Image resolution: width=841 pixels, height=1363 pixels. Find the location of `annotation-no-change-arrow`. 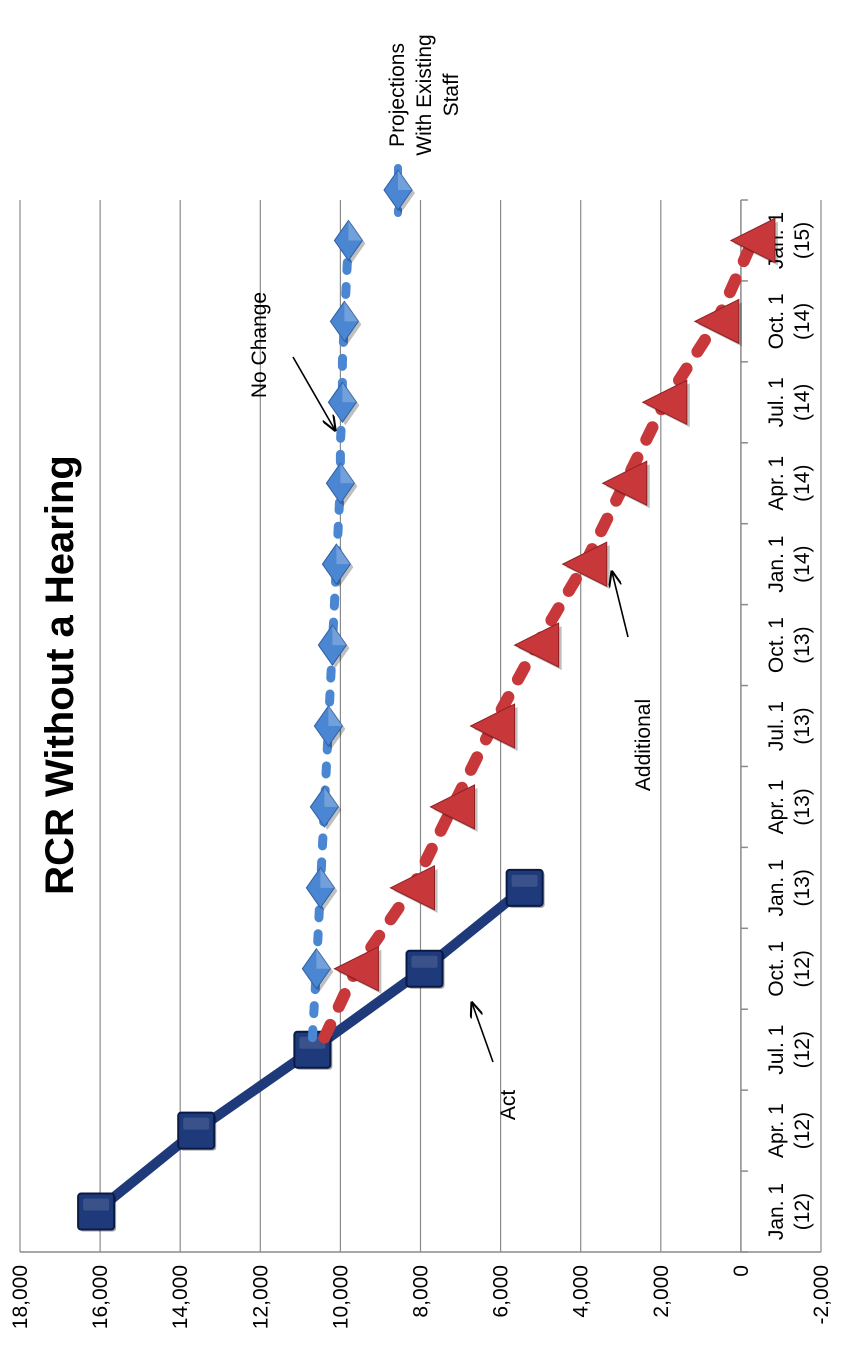

annotation-no-change-arrow is located at coordinates (313, 393).